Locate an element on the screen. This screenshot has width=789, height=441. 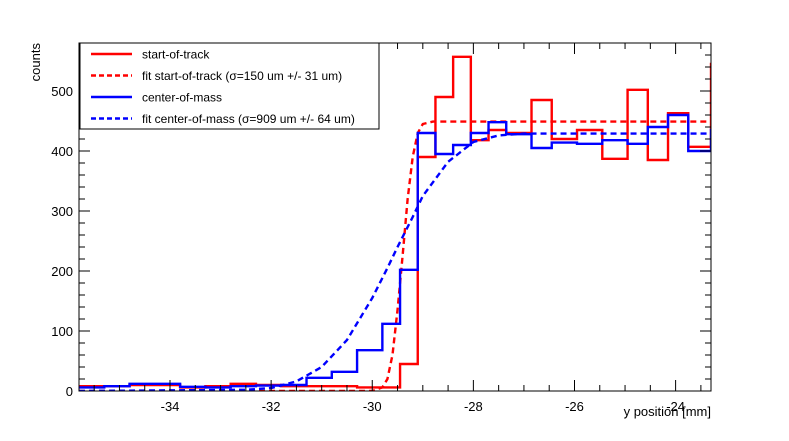
y-tick-label: 0 is located at coordinates (69, 391).